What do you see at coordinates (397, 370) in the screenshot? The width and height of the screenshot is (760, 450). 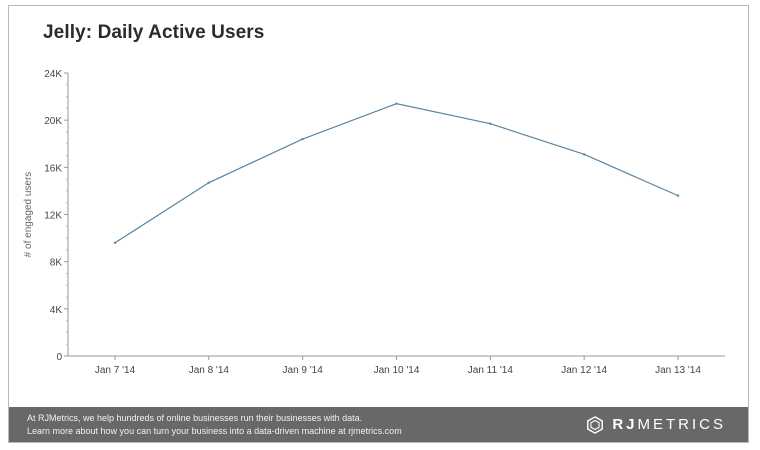 I see `x-tick-label: Jan 10 '14` at bounding box center [397, 370].